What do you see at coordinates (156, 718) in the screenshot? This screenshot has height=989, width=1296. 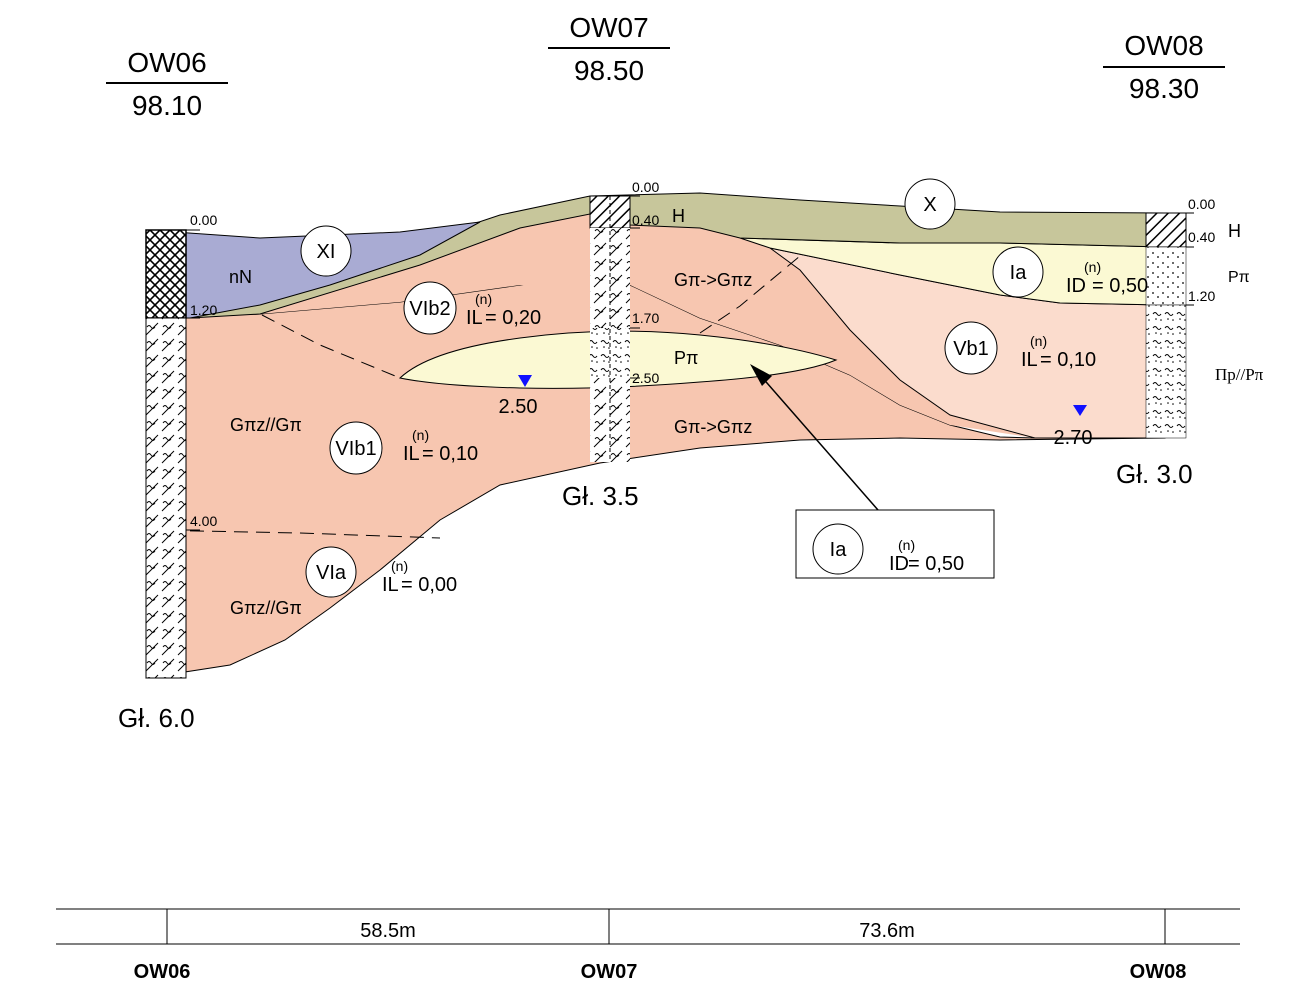 I see `depth-label-ow06: Gł. 6.0` at bounding box center [156, 718].